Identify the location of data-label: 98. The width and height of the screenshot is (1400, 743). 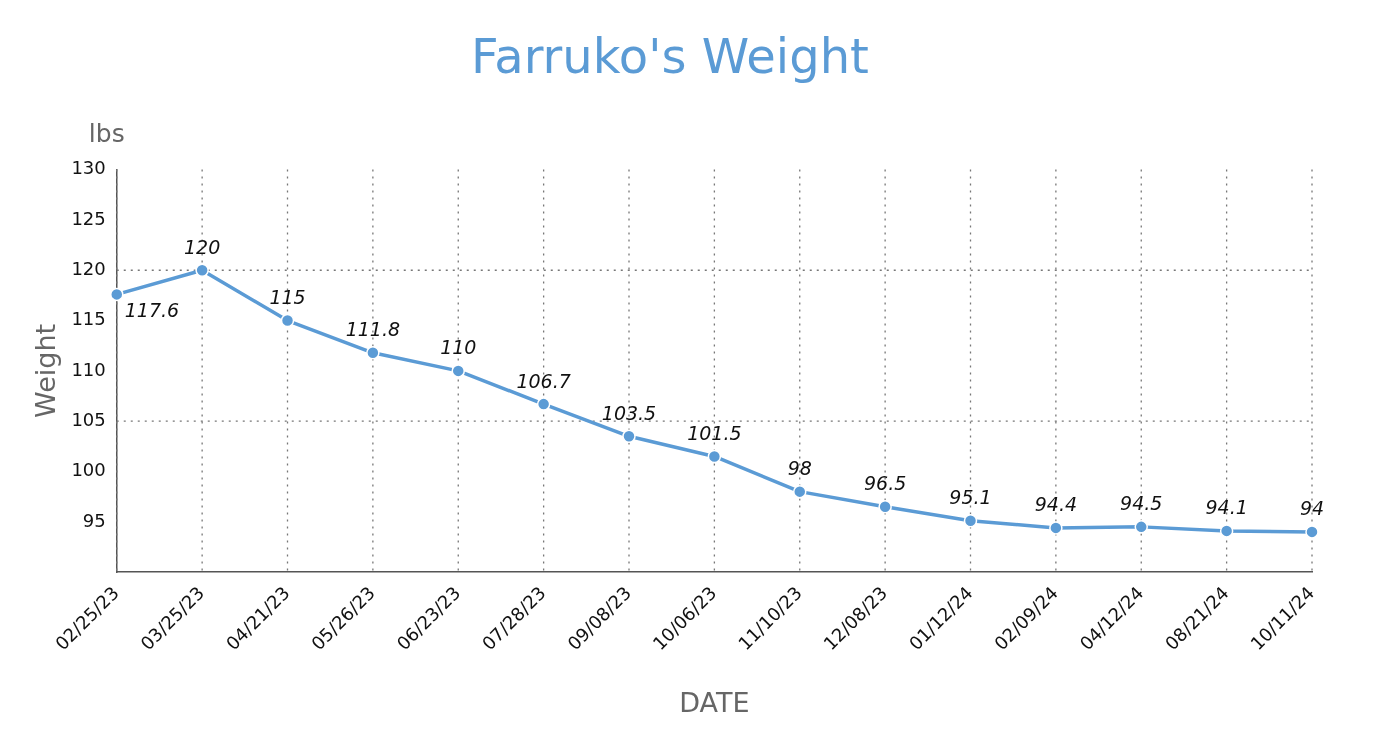
(799, 468).